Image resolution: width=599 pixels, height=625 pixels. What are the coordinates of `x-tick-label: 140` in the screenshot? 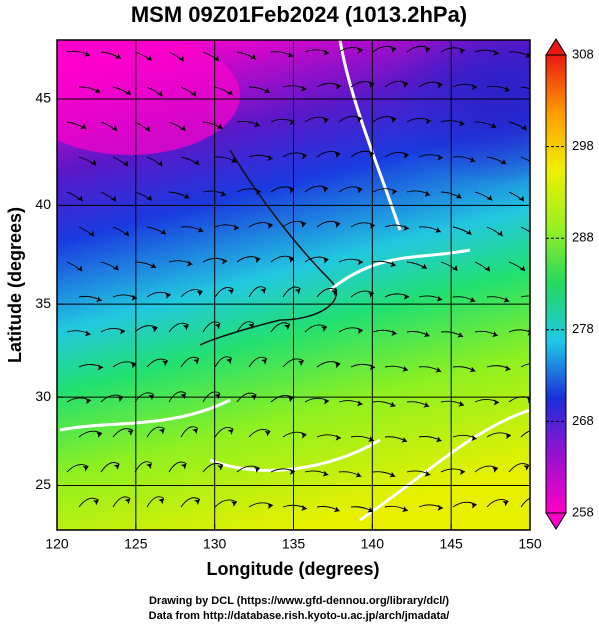 It's located at (373, 544).